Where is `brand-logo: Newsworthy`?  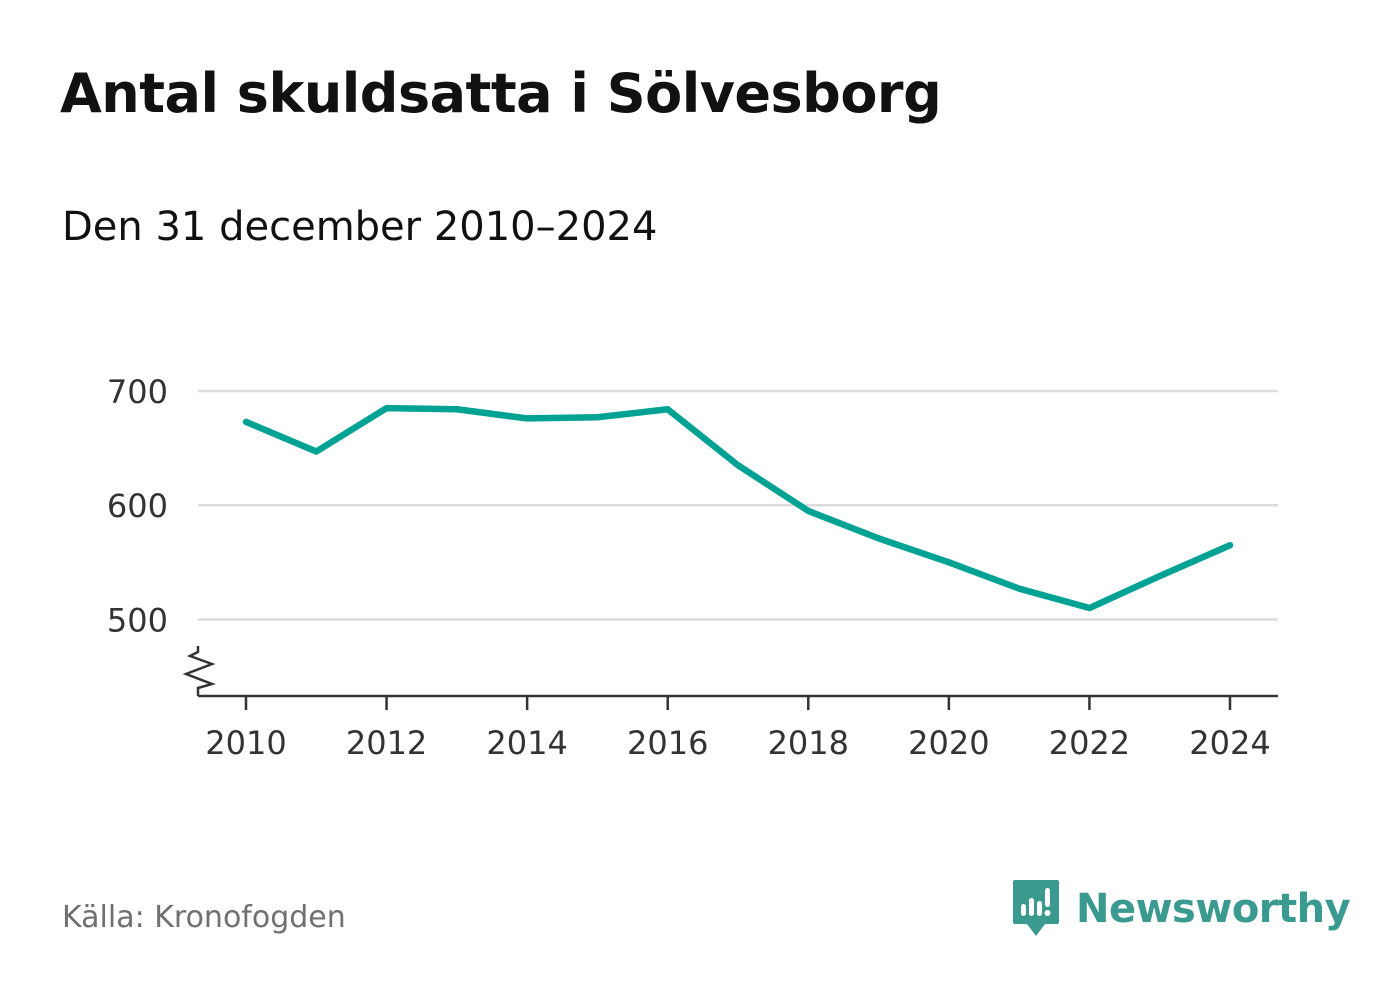
brand-logo: Newsworthy is located at coordinates (1181, 909).